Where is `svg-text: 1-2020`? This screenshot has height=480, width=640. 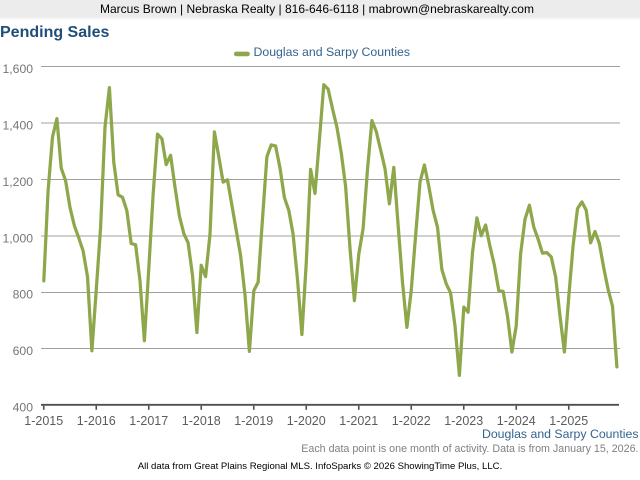
svg-text: 1-2020 is located at coordinates (306, 421).